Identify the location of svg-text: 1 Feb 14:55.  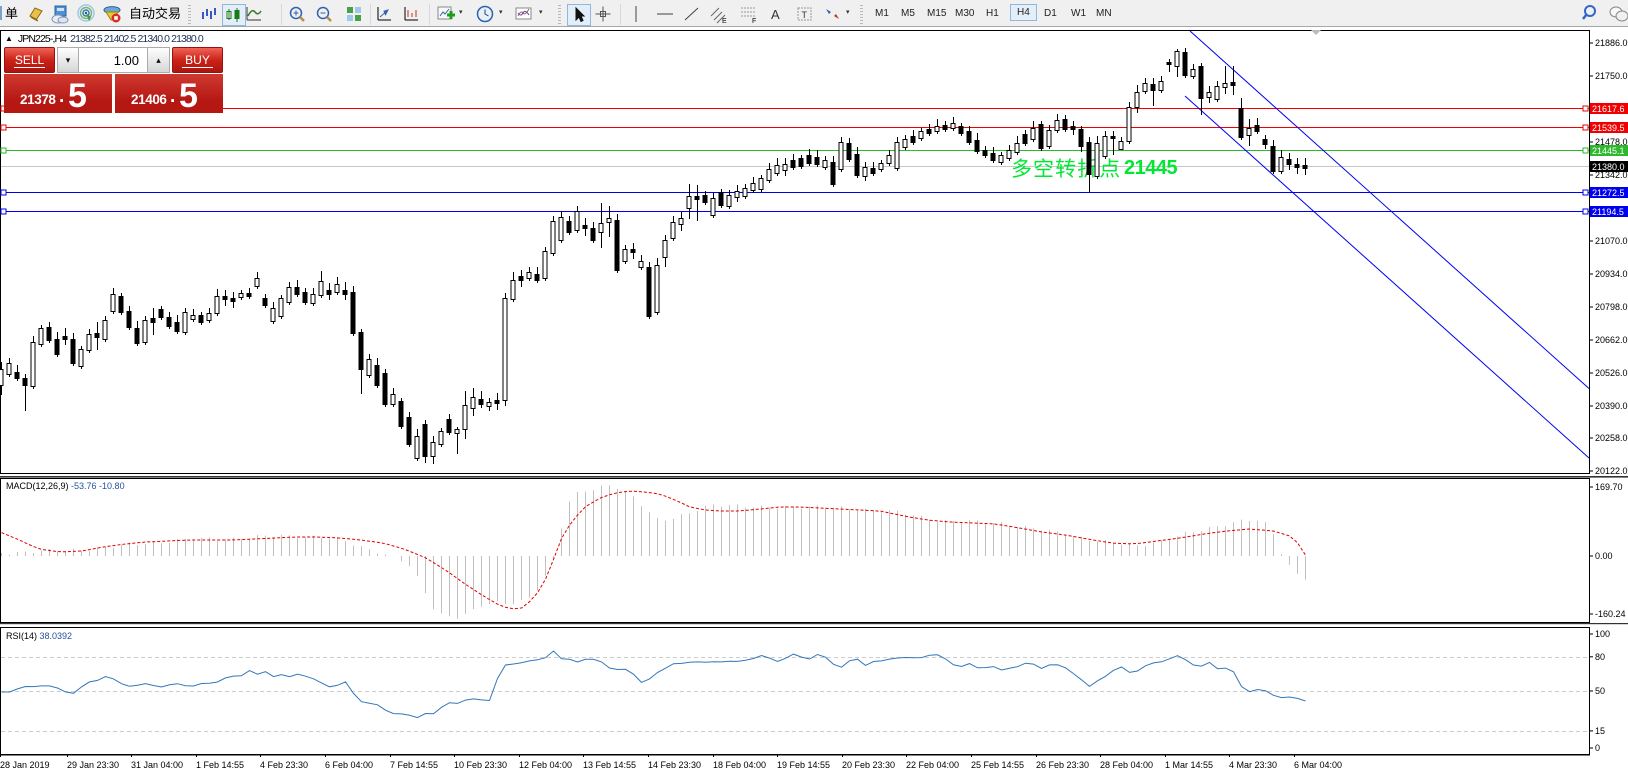
(220, 765).